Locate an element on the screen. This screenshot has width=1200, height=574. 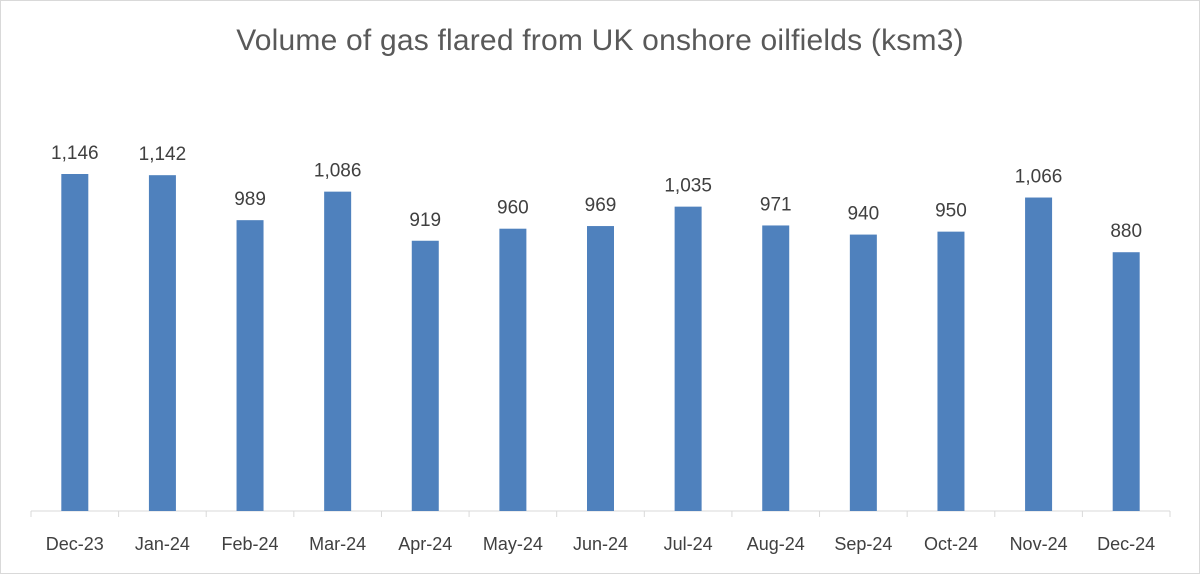
x-tick-label: Mar-24 is located at coordinates (337, 544).